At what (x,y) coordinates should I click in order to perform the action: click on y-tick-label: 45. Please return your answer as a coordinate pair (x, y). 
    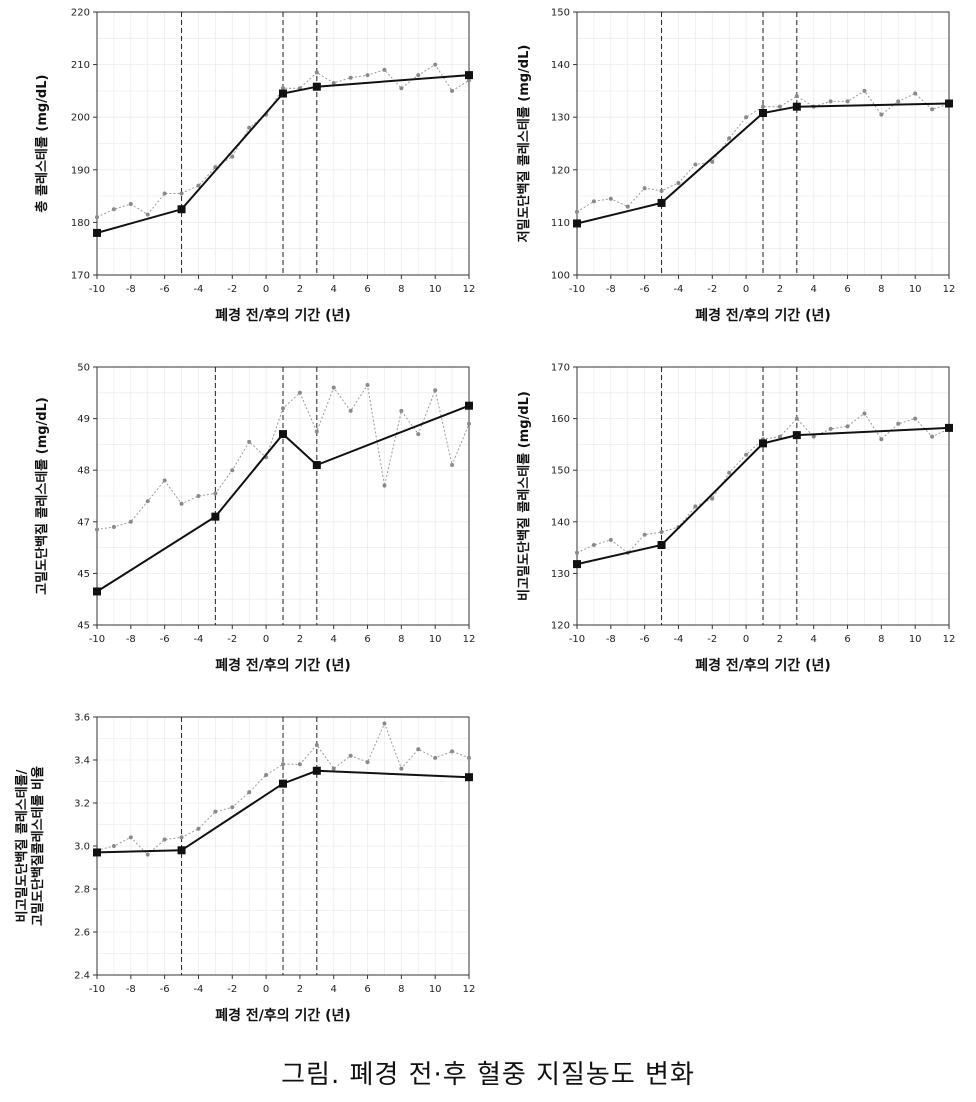
    Looking at the image, I should click on (83, 626).